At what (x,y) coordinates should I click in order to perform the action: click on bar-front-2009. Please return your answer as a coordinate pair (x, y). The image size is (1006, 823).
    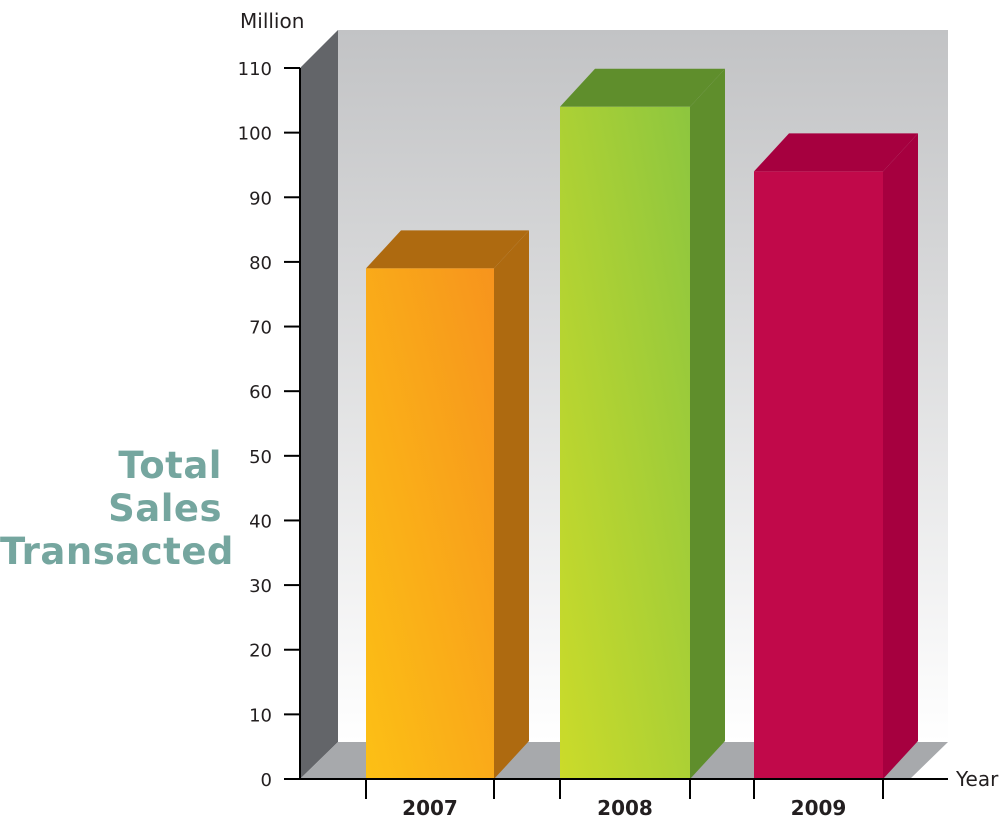
    Looking at the image, I should click on (818, 475).